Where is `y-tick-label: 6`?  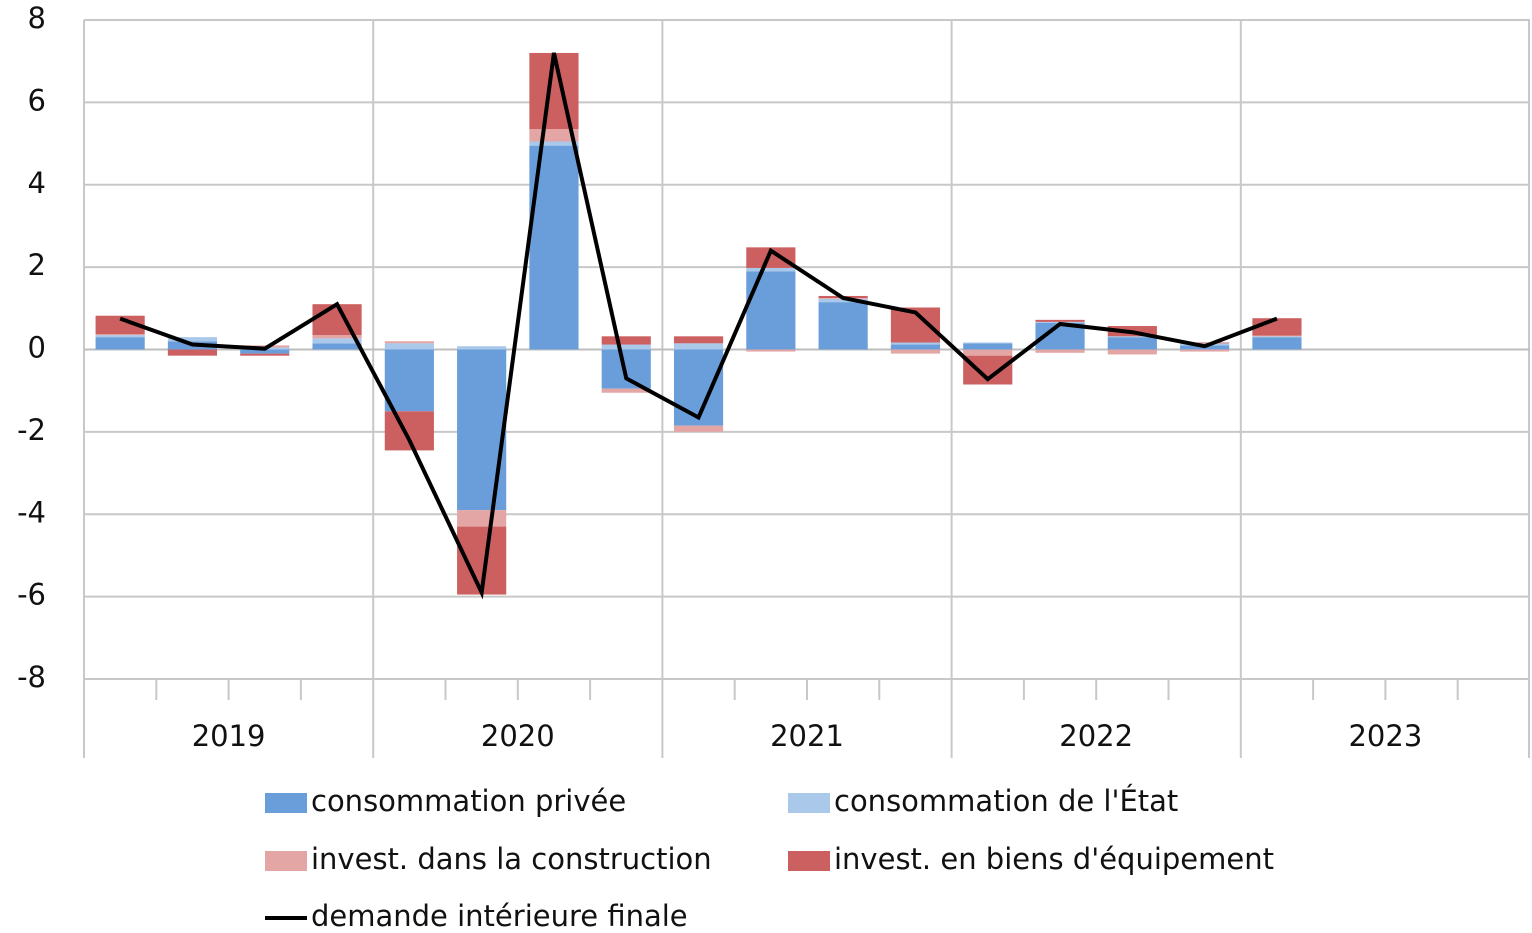 y-tick-label: 6 is located at coordinates (37, 100).